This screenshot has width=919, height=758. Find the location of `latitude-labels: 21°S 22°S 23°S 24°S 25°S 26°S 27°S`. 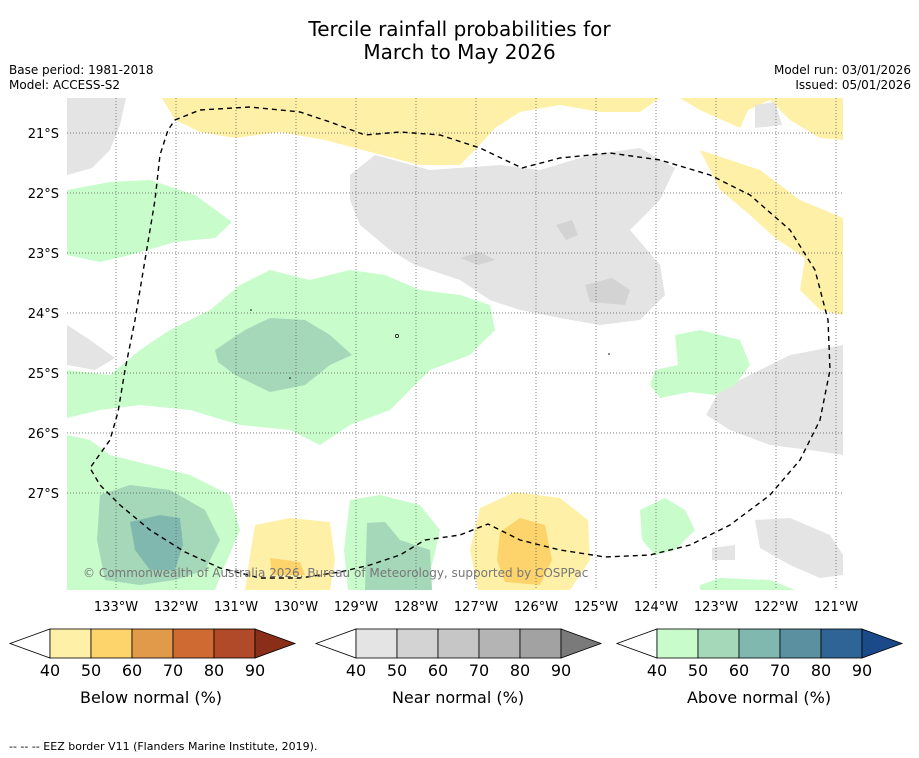

latitude-labels: 21°S 22°S 23°S 24°S 25°S 26°S 27°S is located at coordinates (43, 314).